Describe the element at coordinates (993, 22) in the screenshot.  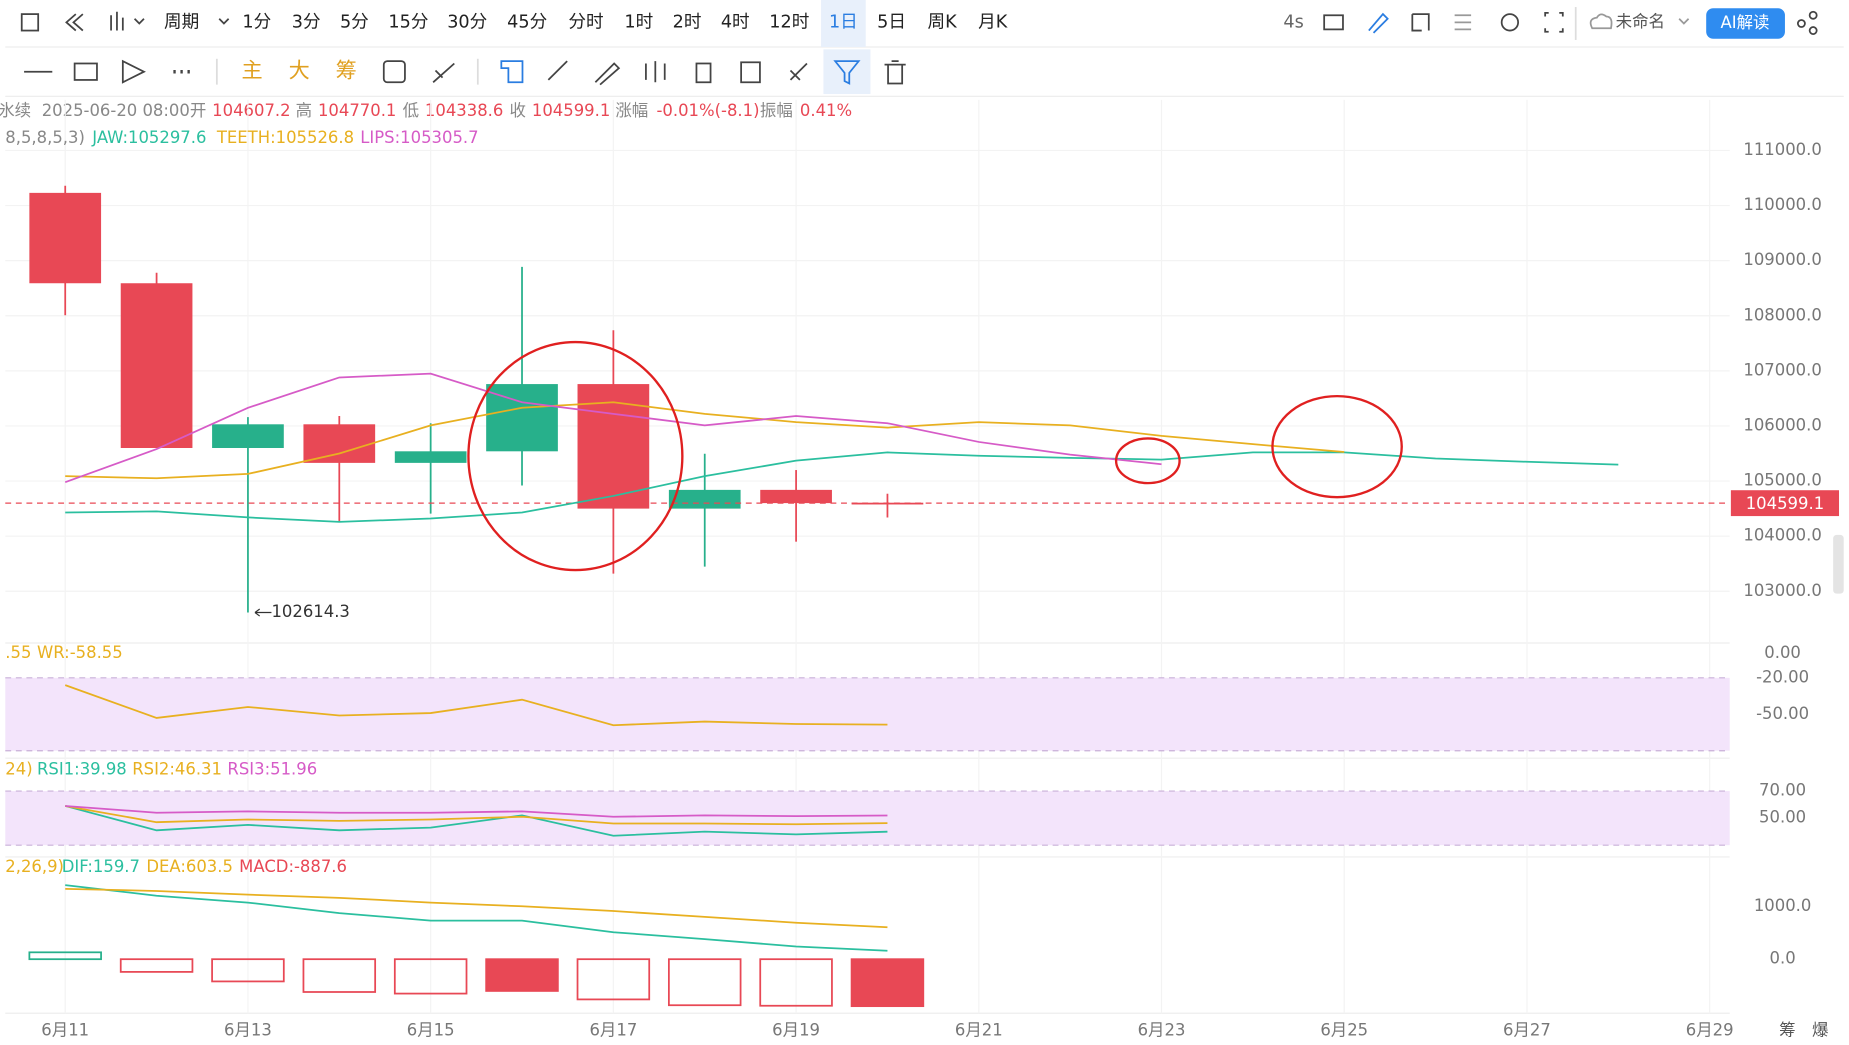
I see `interval-button: 月K` at that location.